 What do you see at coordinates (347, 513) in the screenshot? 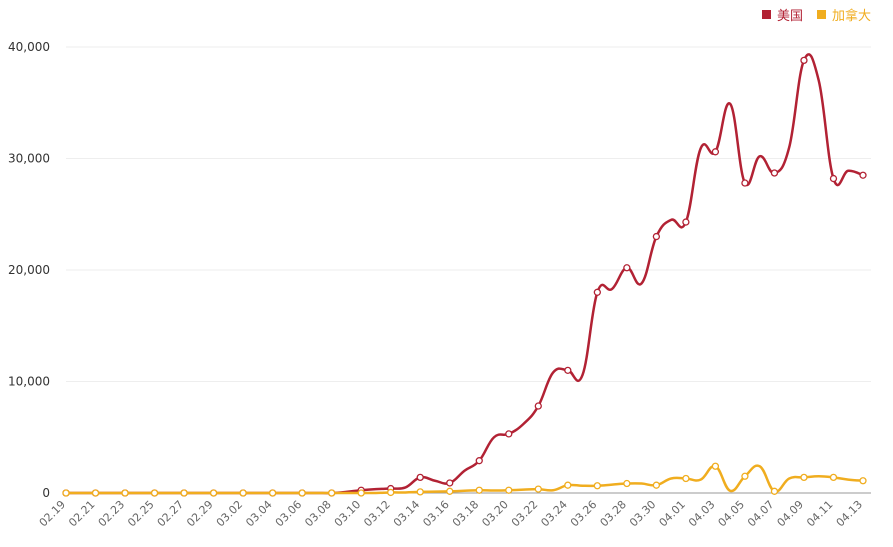
I see `x-tick-label: 03.10` at bounding box center [347, 513].